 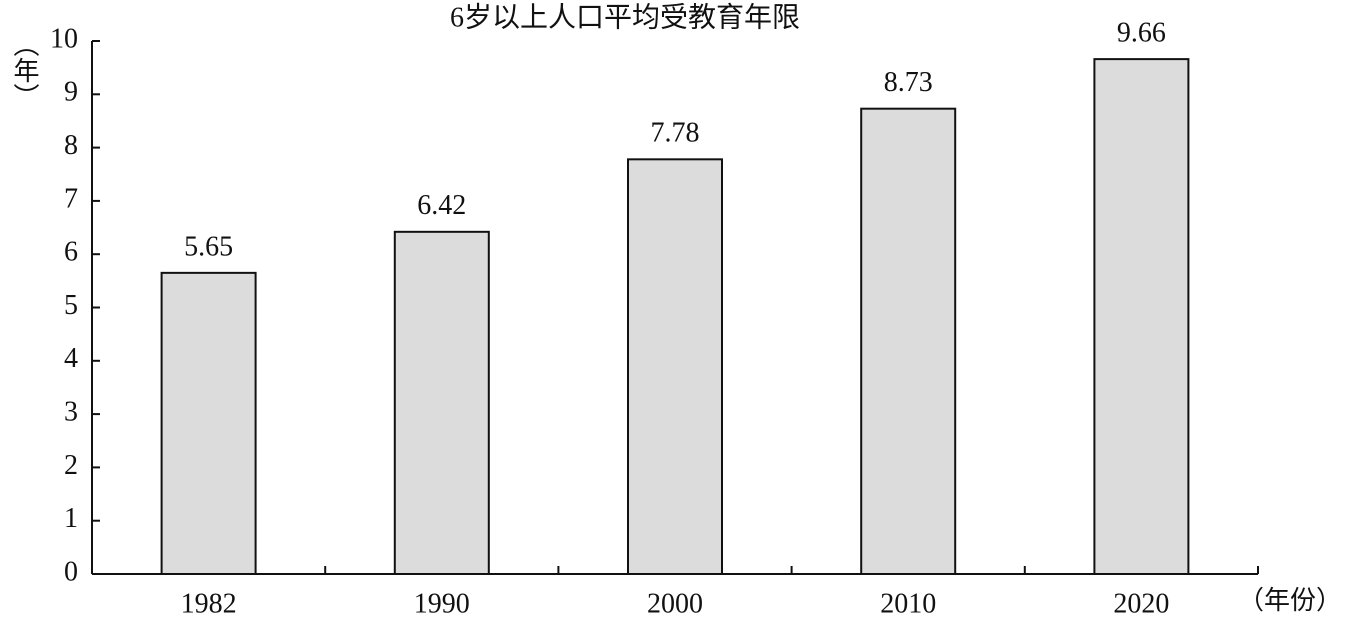 What do you see at coordinates (441, 205) in the screenshot?
I see `data-label: 6.42` at bounding box center [441, 205].